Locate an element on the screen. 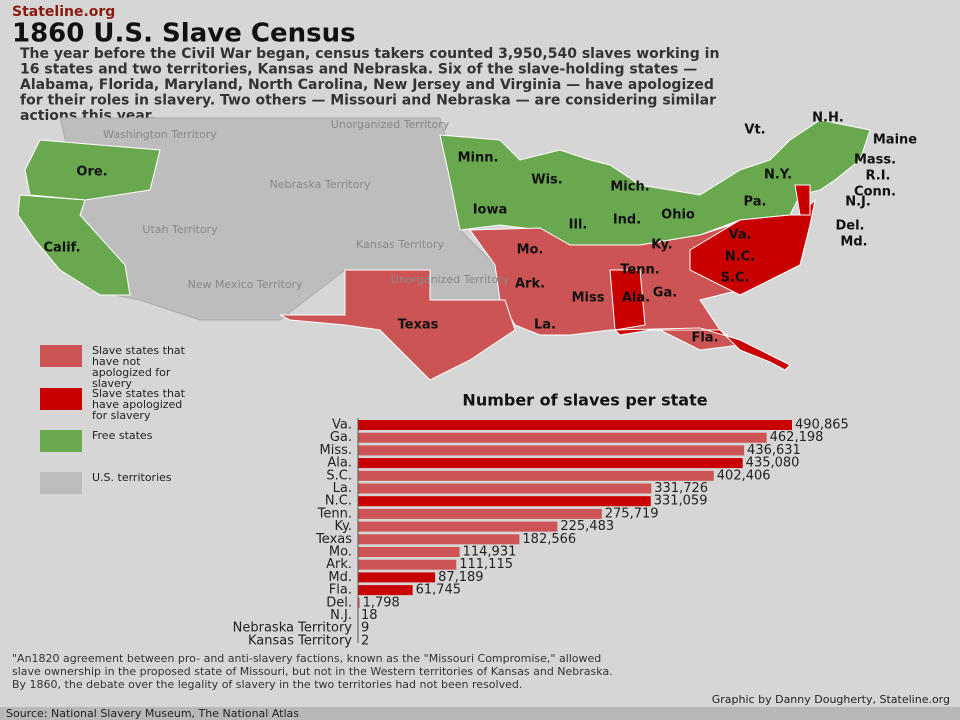 The height and width of the screenshot is (720, 960). map-label: S.C. is located at coordinates (735, 278).